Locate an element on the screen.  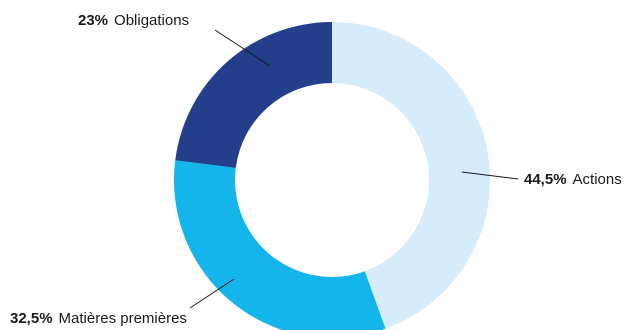
data-label-actions: 44,5% Actions is located at coordinates (573, 179).